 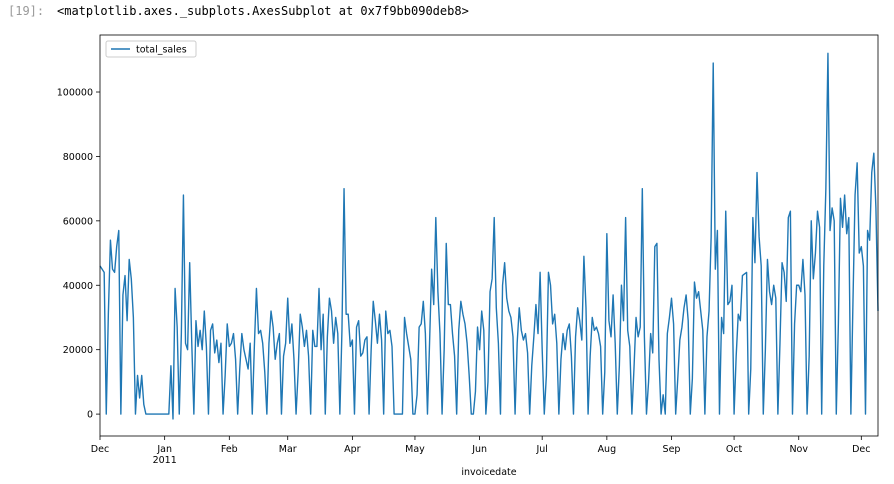 I want to click on x-tick-label: Jan, so click(x=164, y=449).